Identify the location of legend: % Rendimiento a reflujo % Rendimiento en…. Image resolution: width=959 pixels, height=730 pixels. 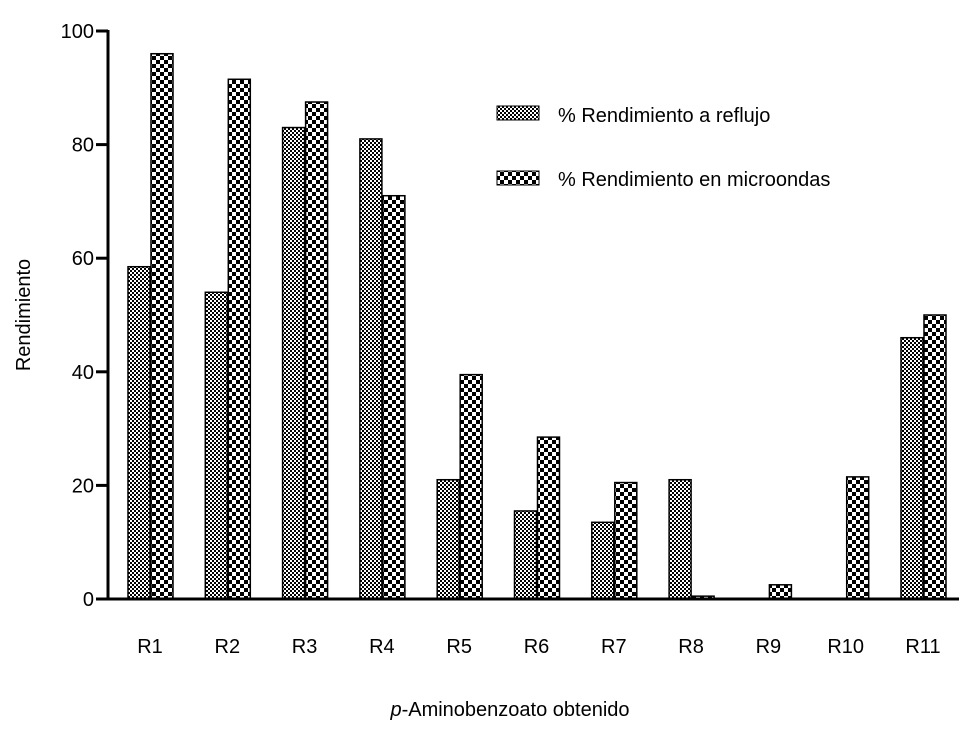
(663, 148).